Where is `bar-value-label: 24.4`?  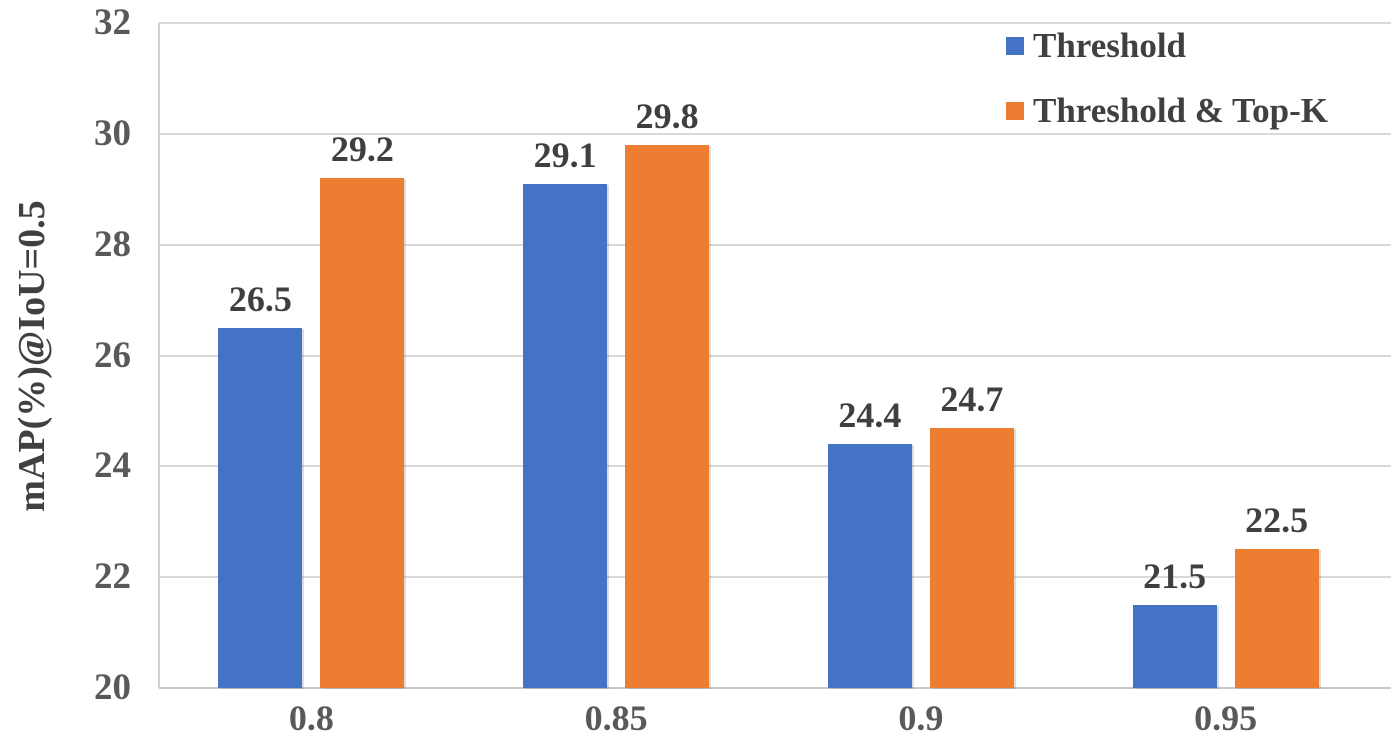 bar-value-label: 24.4 is located at coordinates (870, 415).